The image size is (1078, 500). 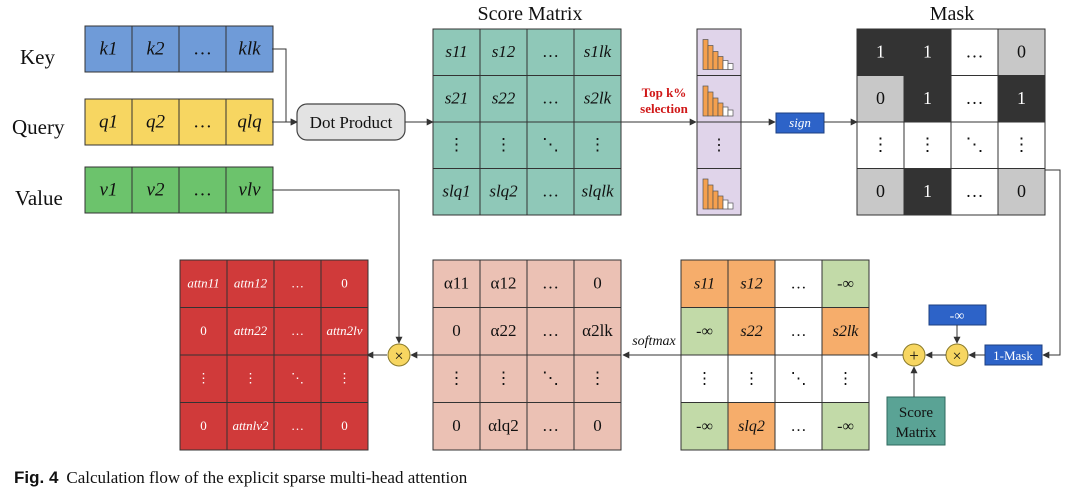 I want to click on score-matrix-cell-text: slq1, so click(x=456, y=191).